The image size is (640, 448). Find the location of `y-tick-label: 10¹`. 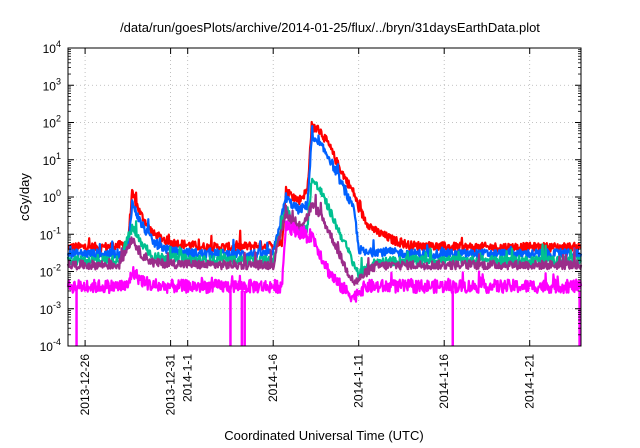

y-tick-label: 10¹ is located at coordinates (52, 159).